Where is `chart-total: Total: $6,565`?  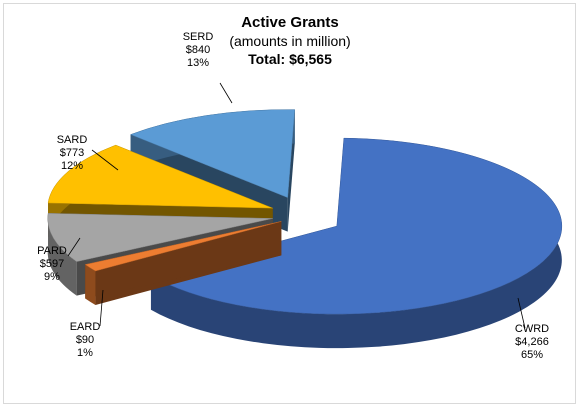
chart-total: Total: $6,565 is located at coordinates (290, 59).